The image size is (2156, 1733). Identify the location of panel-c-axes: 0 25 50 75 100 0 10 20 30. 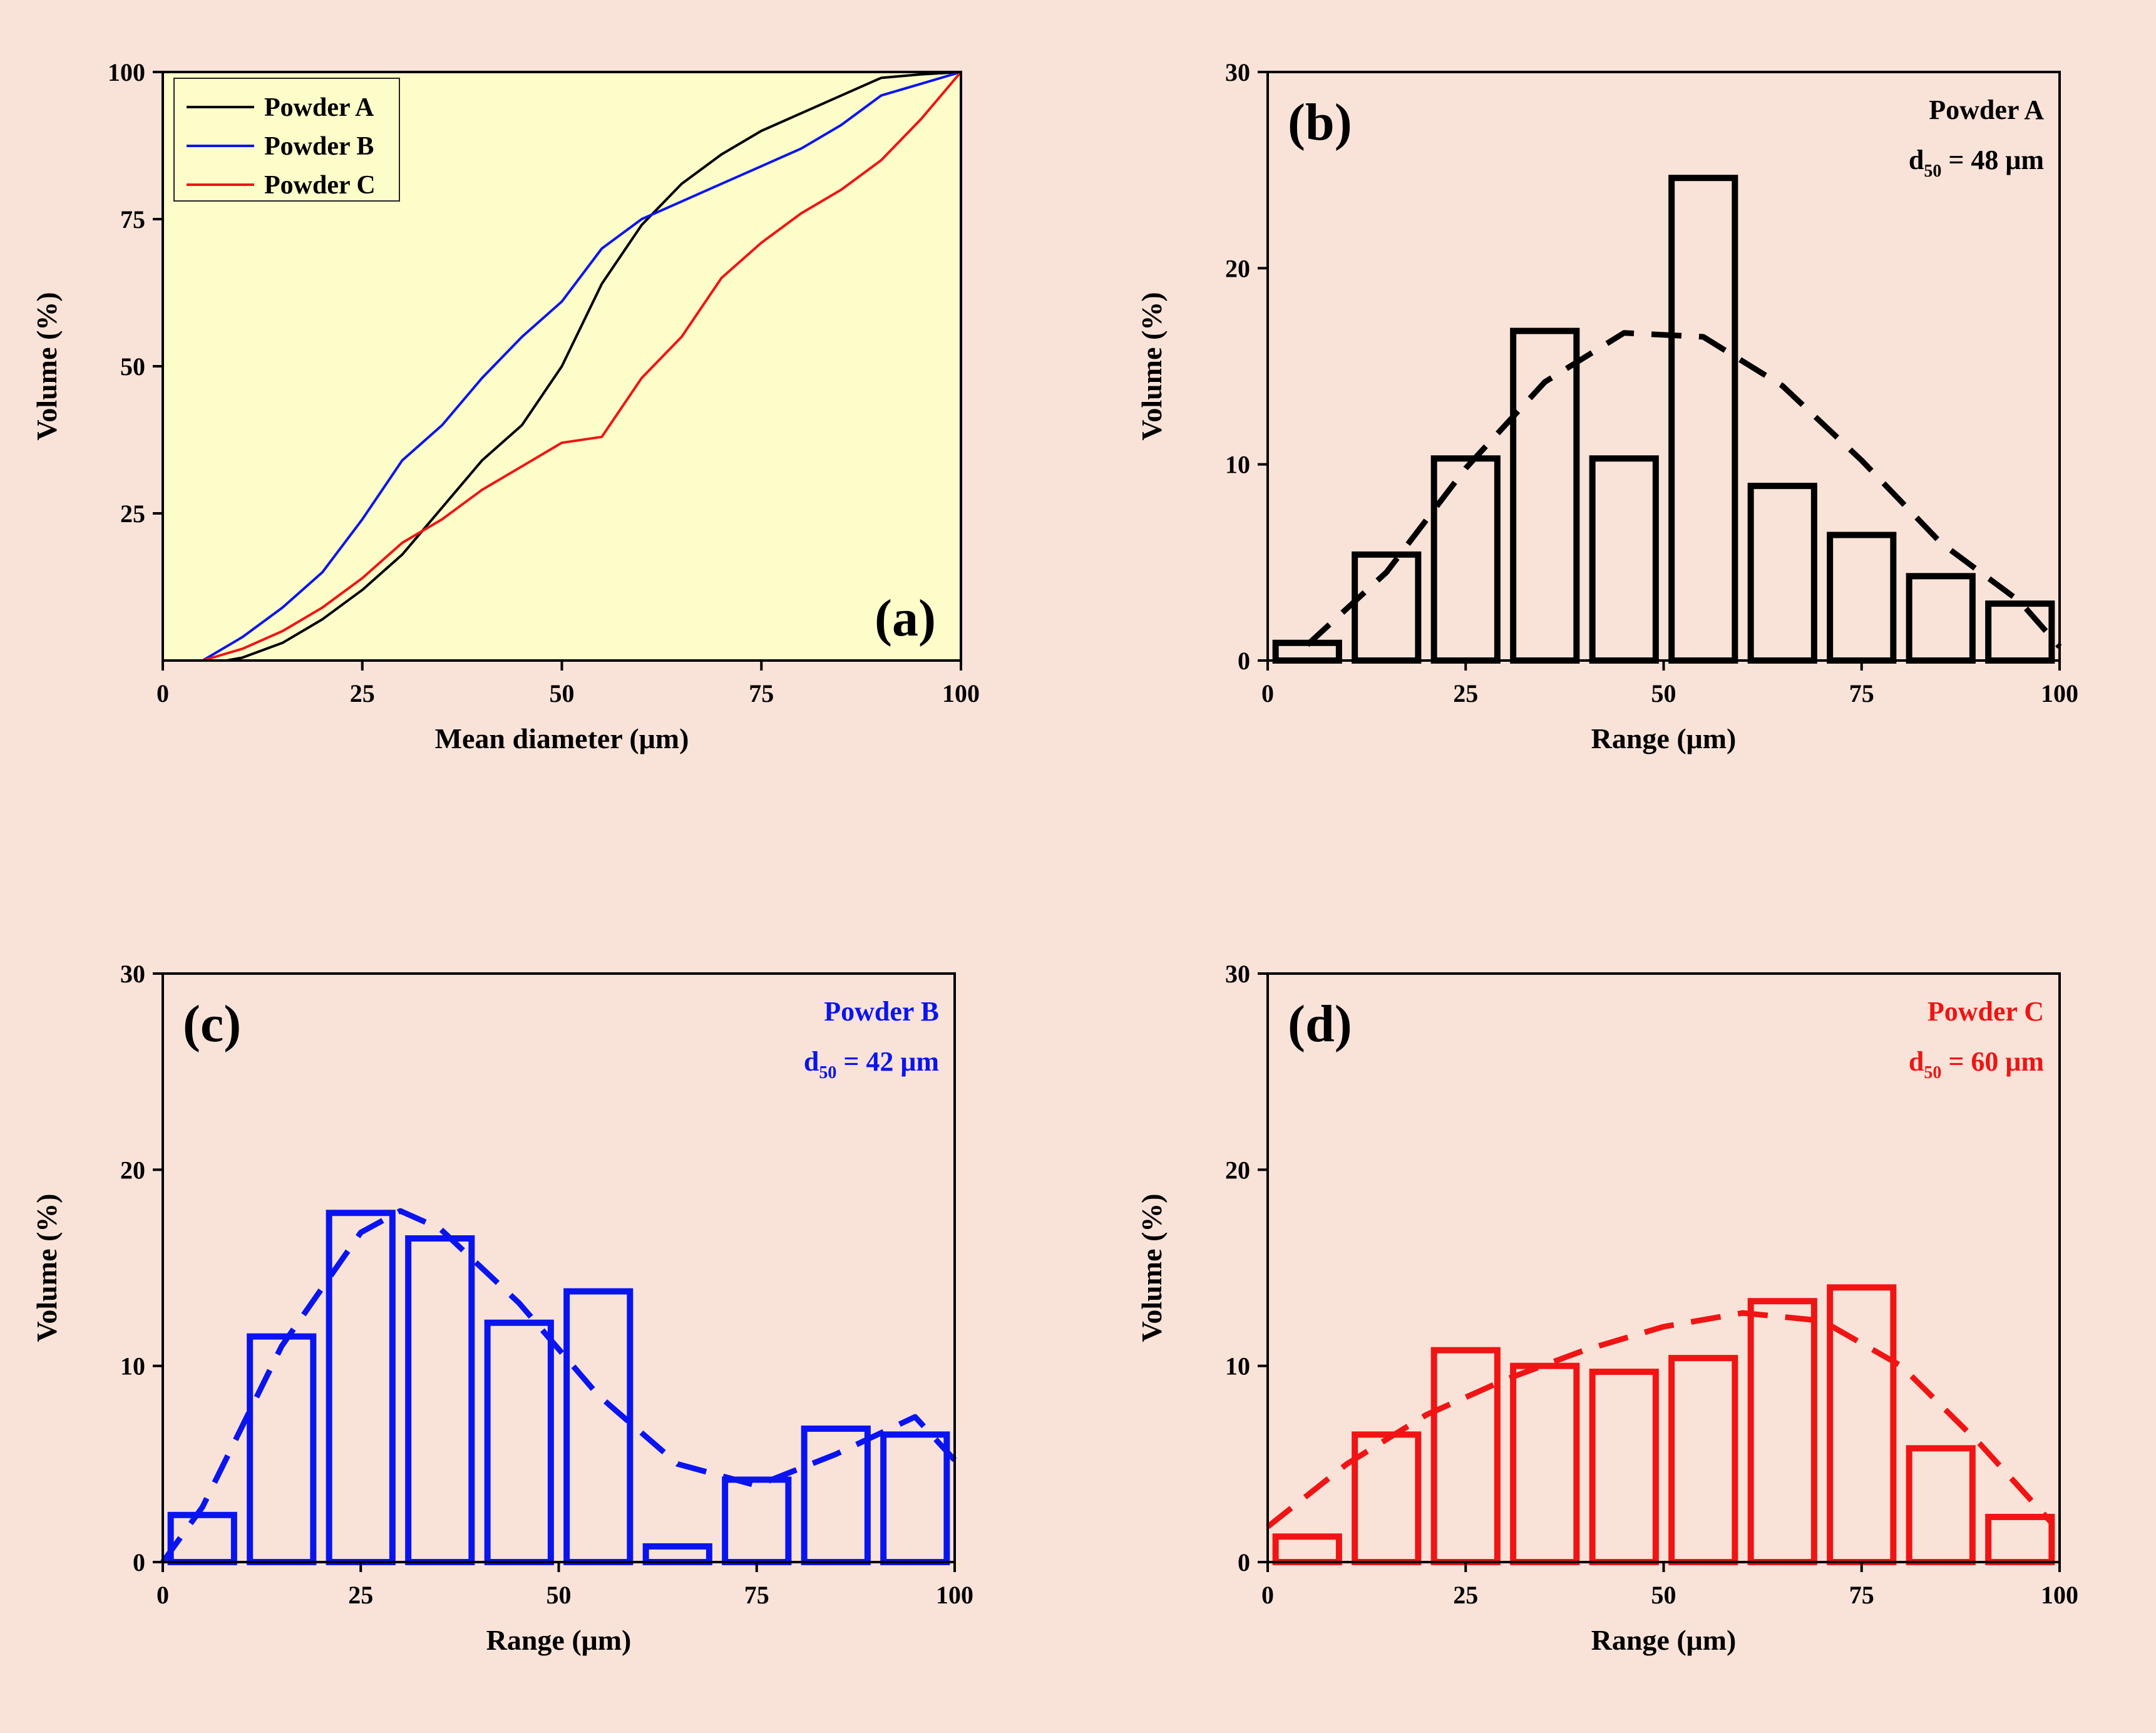
(546, 1284).